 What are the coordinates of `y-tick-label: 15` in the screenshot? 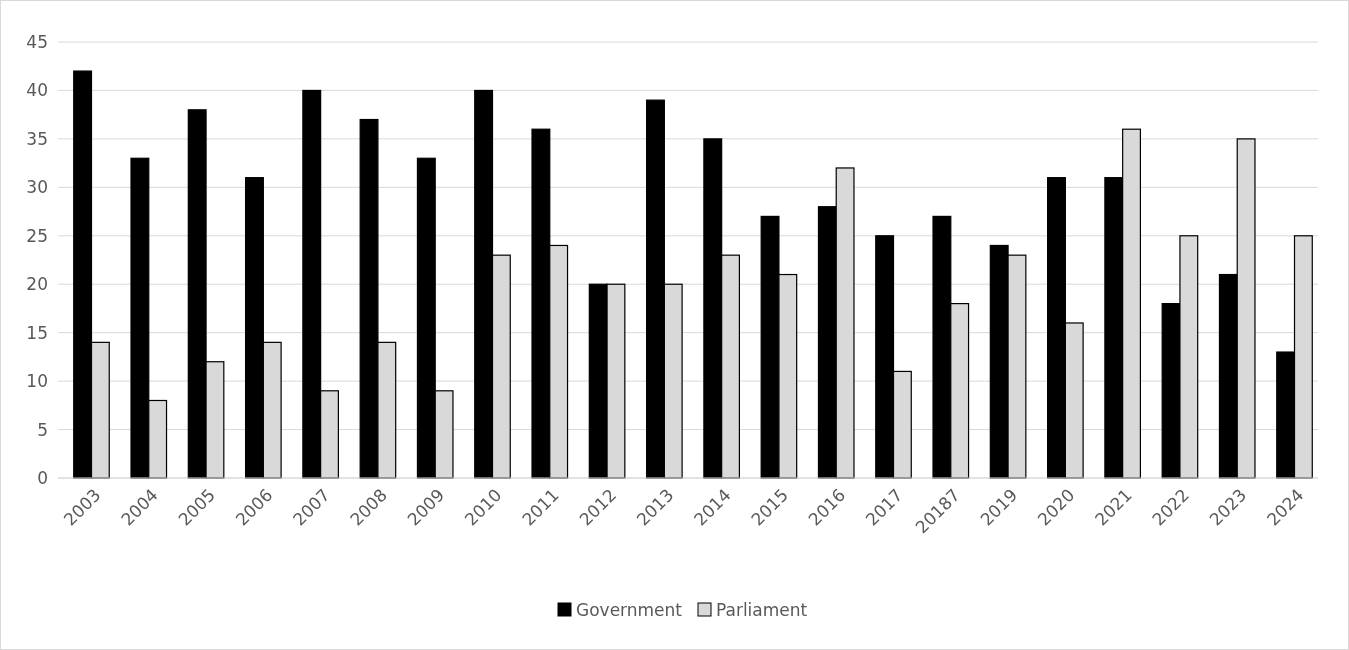 It's located at (37, 332).